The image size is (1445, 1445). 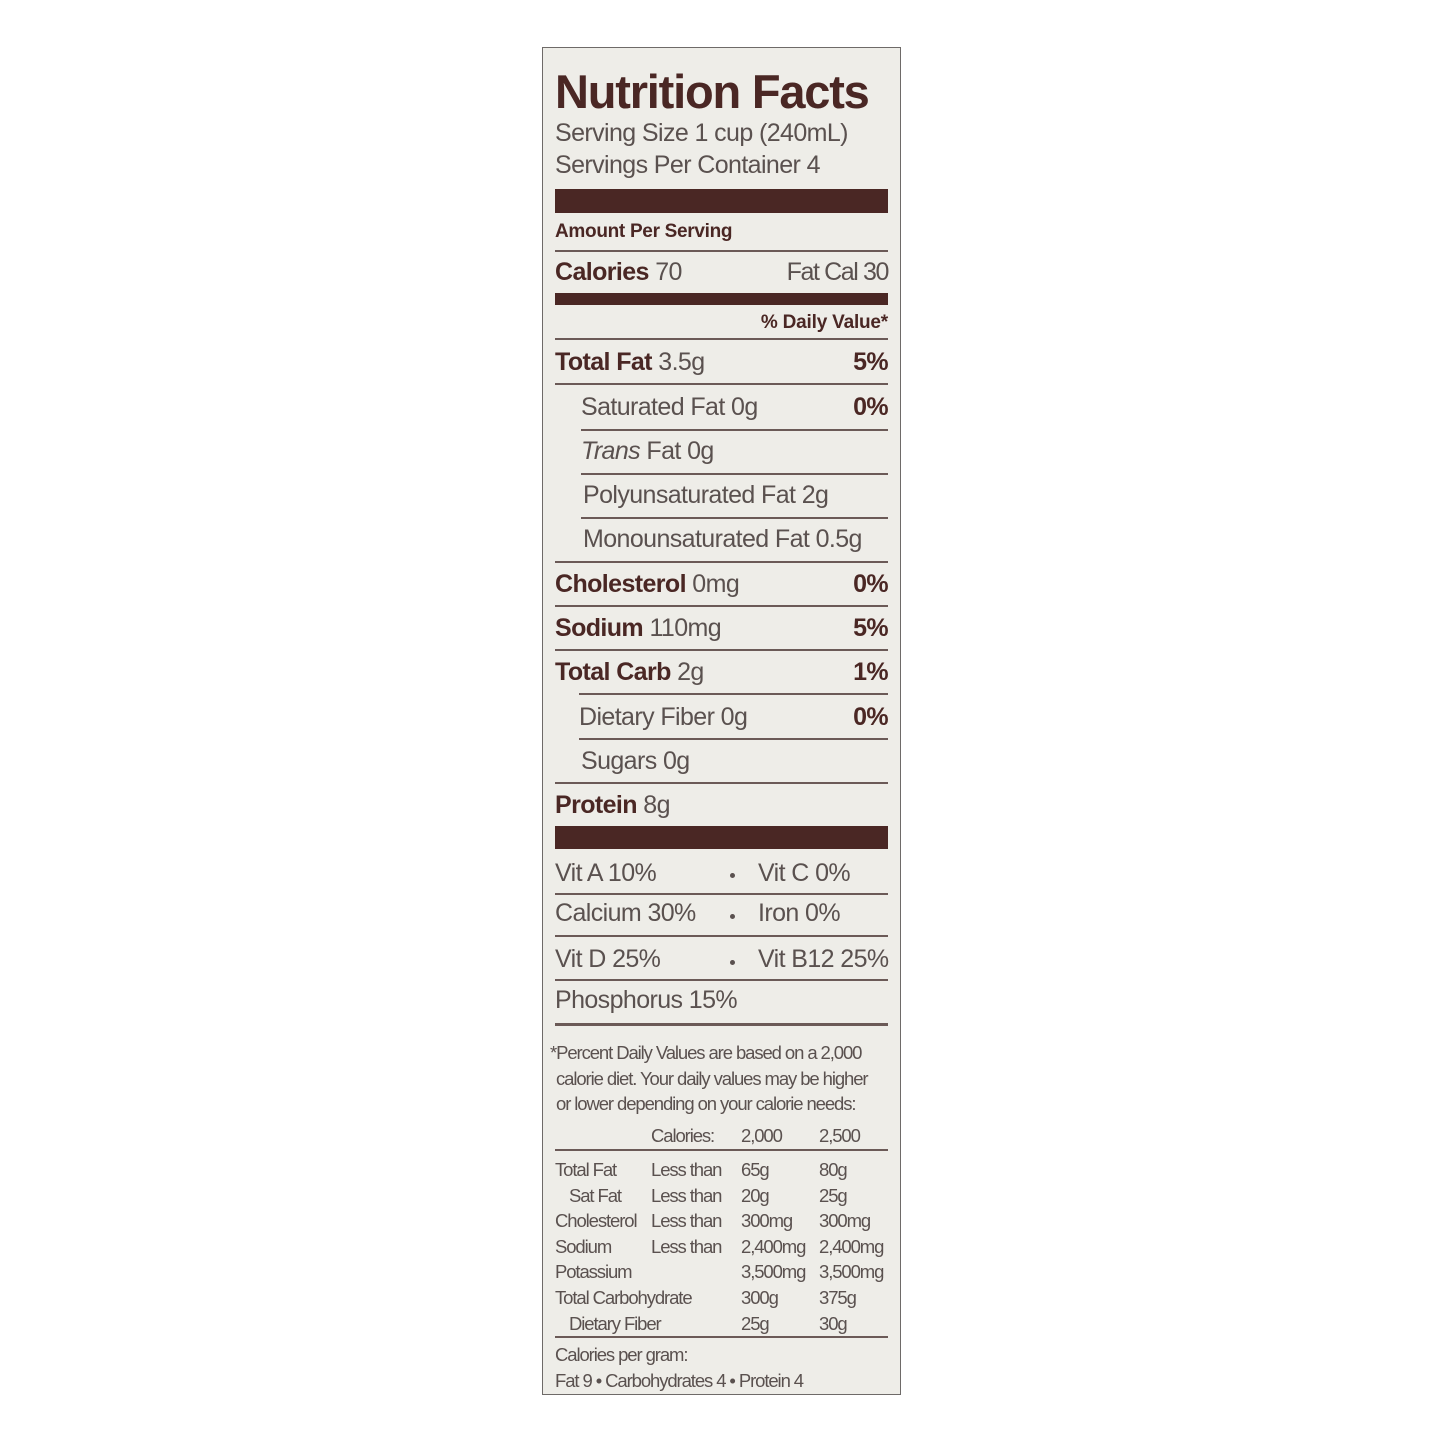 I want to click on nutrient-polyunsaturated-fat: Polyunsaturated Fat 2g, so click(x=706, y=495).